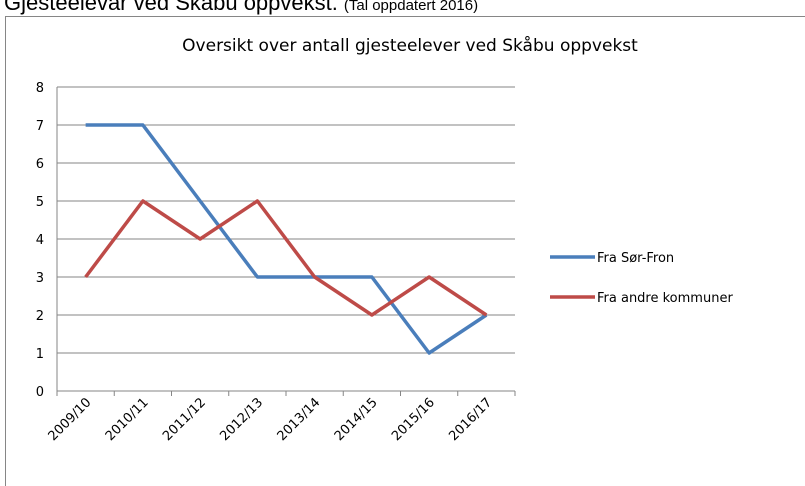  Describe the element at coordinates (40, 126) in the screenshot. I see `y-tick-label: 7` at that location.